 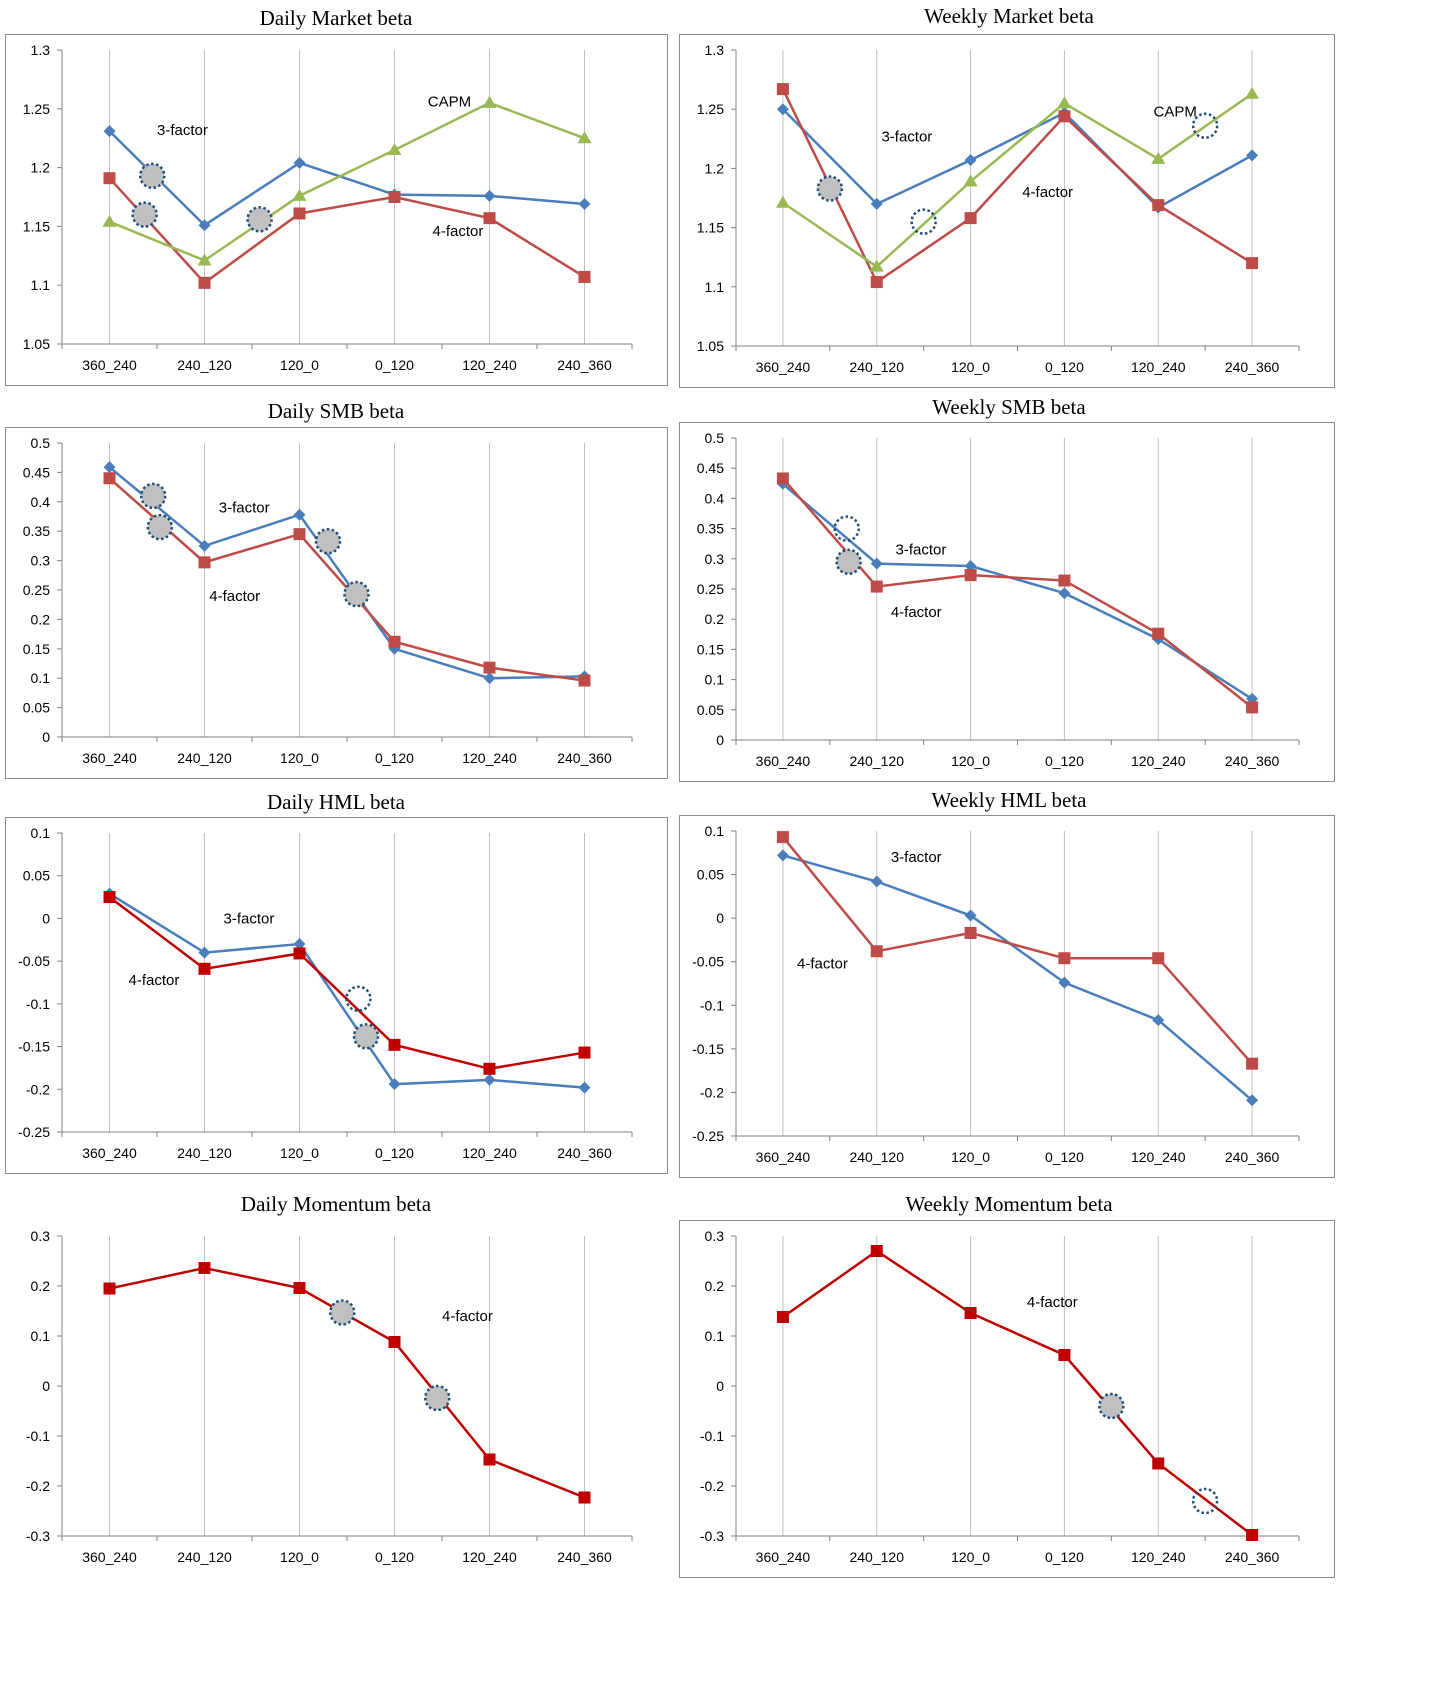 What do you see at coordinates (36, 531) in the screenshot?
I see `y-tick-label: 0.35` at bounding box center [36, 531].